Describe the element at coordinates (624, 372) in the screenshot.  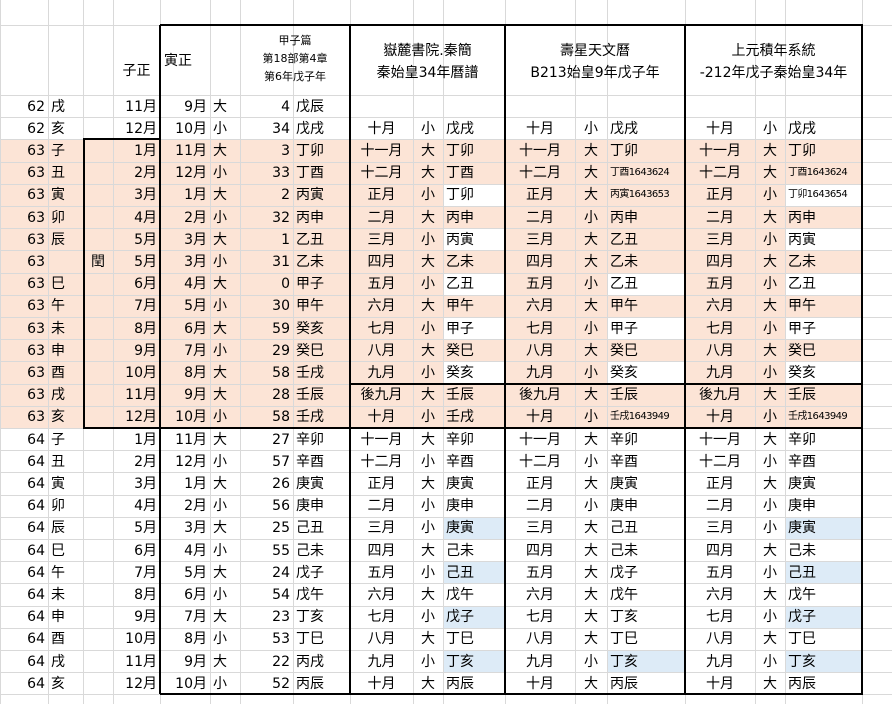
I see `table-cell: 癸亥` at that location.